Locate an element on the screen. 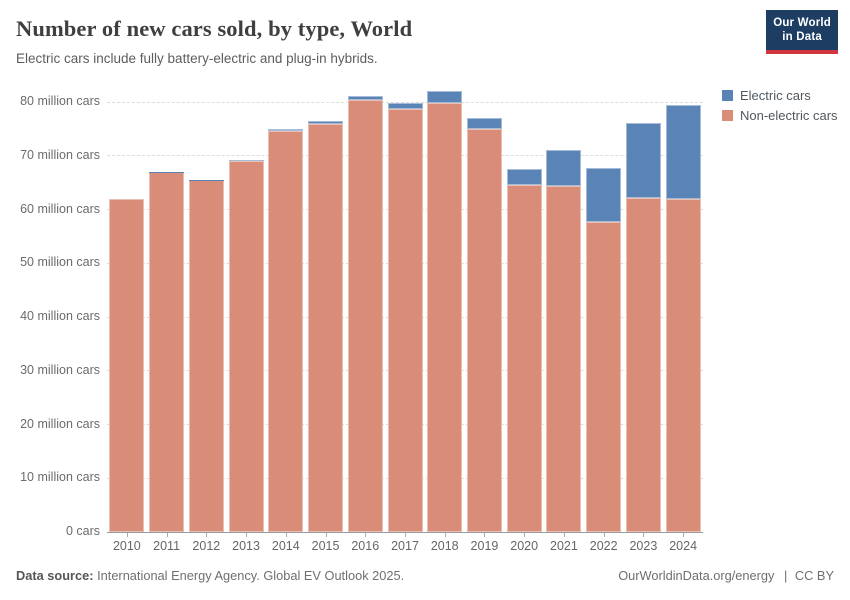  bar-2012-electric-cars is located at coordinates (206, 180).